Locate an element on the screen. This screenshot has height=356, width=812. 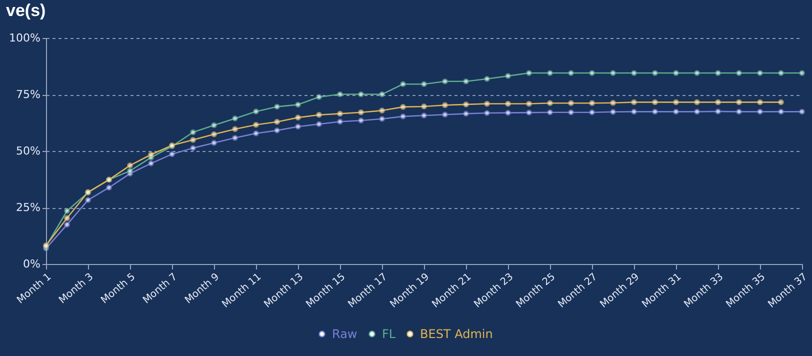
chart-title: ve(s) is located at coordinates (26, 10).